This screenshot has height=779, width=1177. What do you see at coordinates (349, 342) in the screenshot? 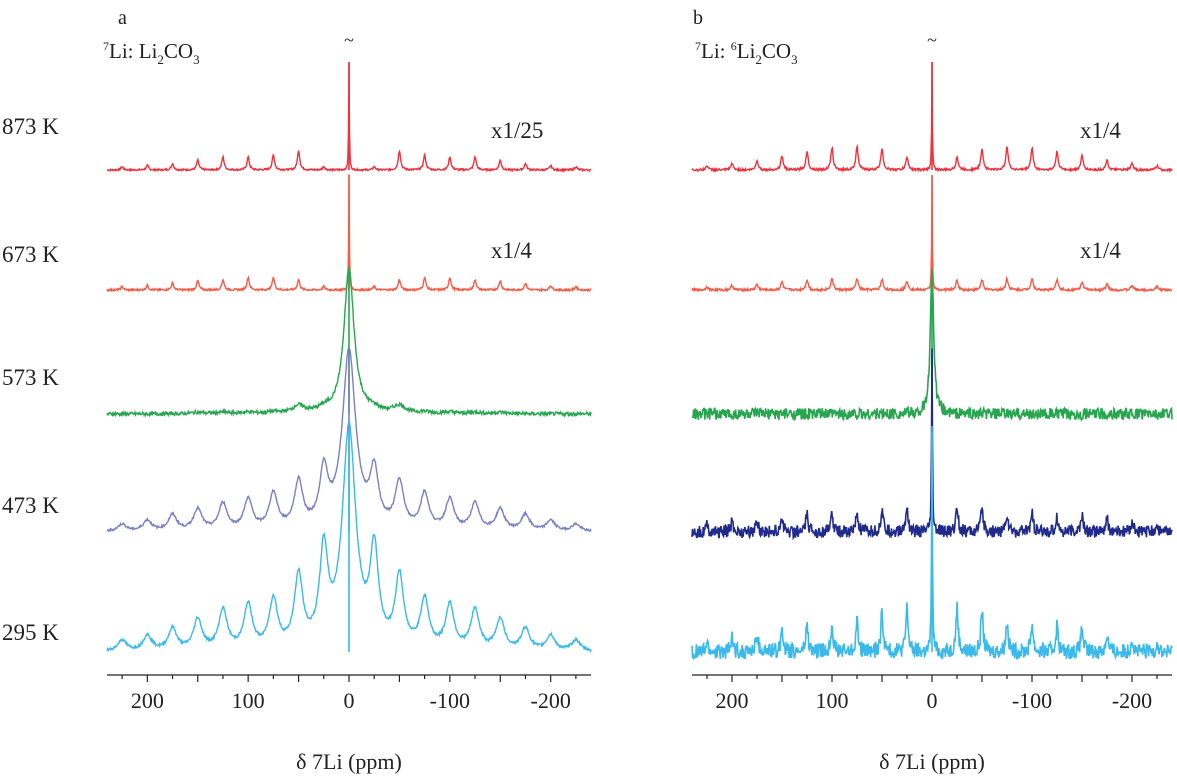
I see `trace-a-573k` at bounding box center [349, 342].